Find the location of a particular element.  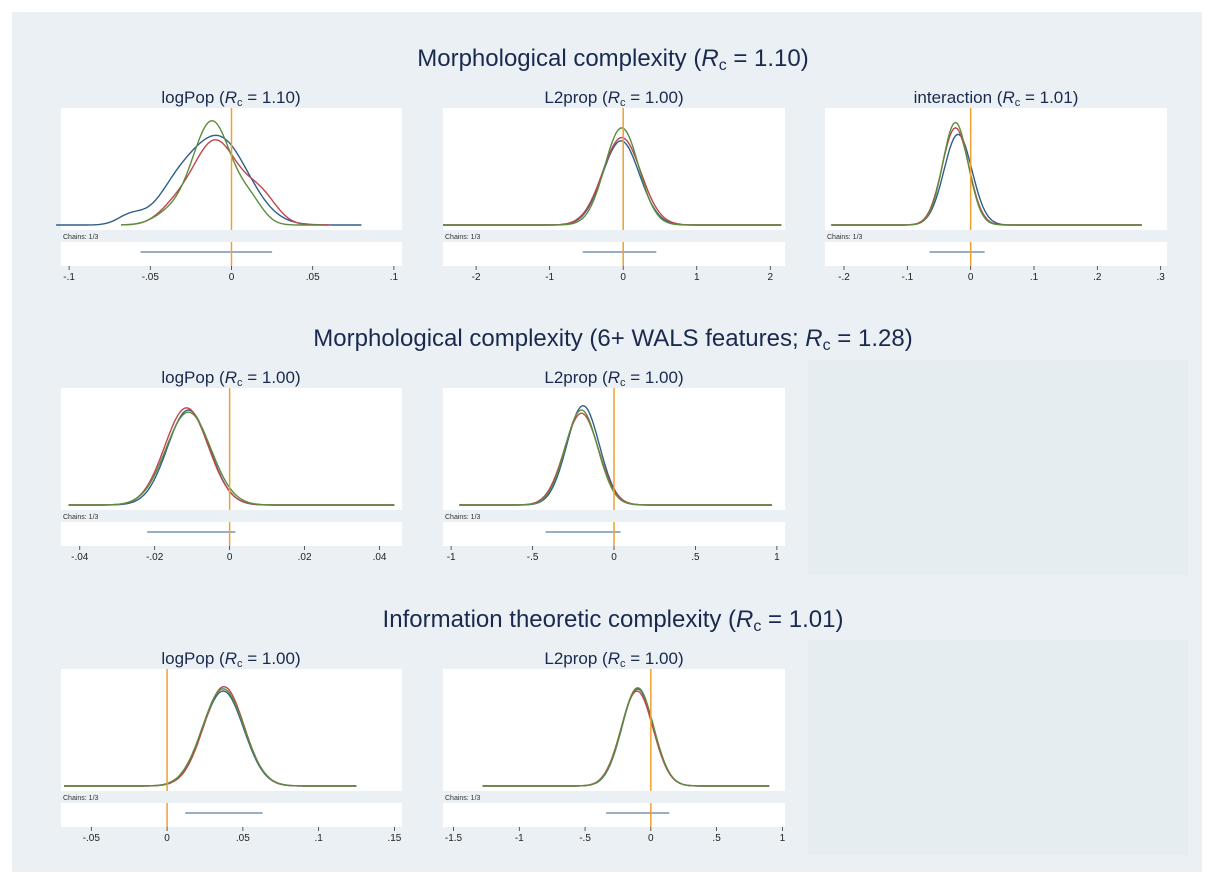

density-panel: L2prop (Rc = 1.00) Chains: 1/3 -1 -.5 0 .5 1 is located at coordinates (614, 465).